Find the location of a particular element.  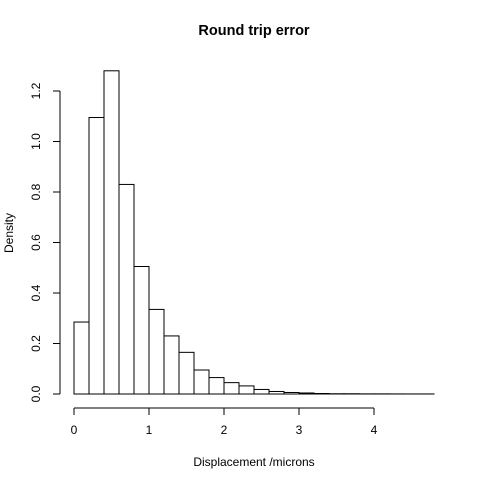

x-tick-label-3: 3 is located at coordinates (299, 430).